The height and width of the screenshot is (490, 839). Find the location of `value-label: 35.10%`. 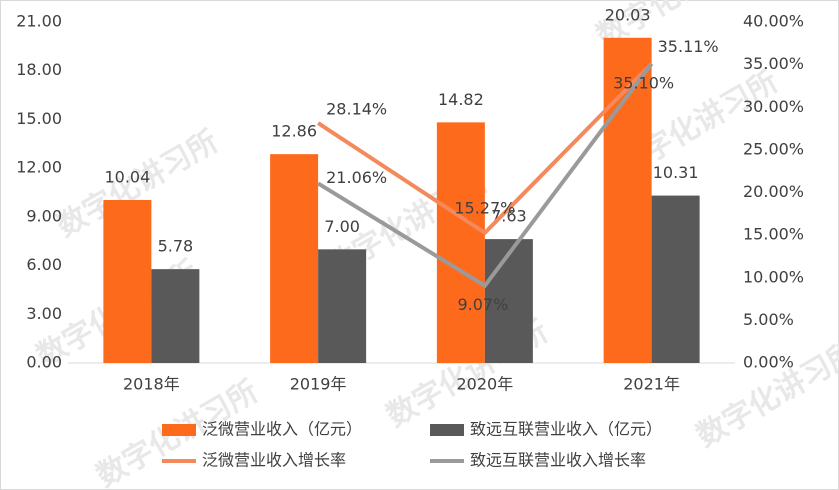

value-label: 35.10% is located at coordinates (643, 82).